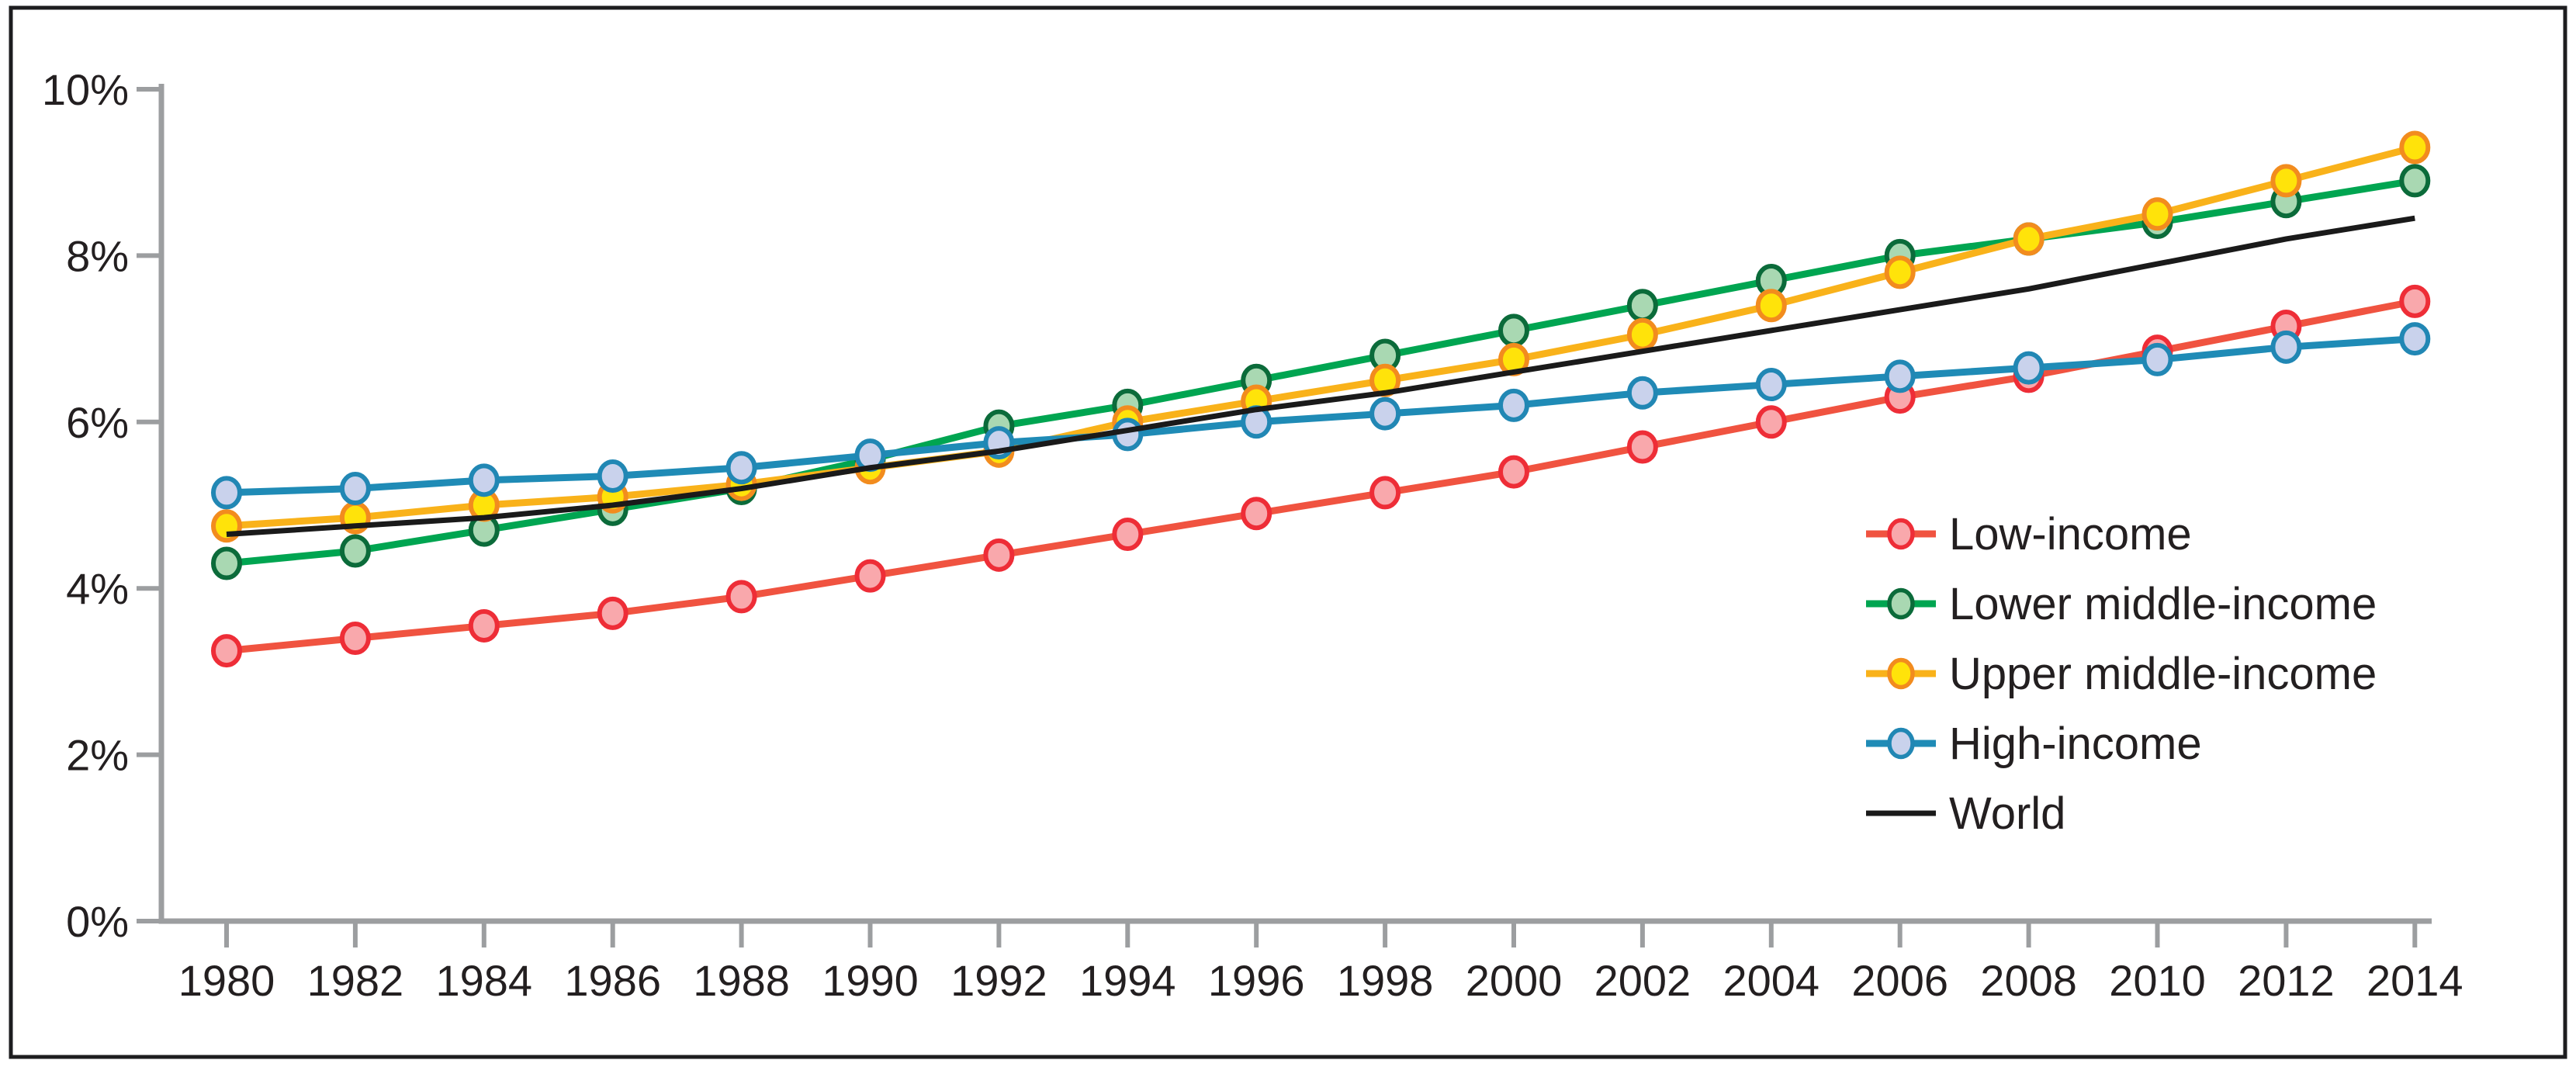  Describe the element at coordinates (1385, 981) in the screenshot. I see `x-tick-label: 1998` at that location.